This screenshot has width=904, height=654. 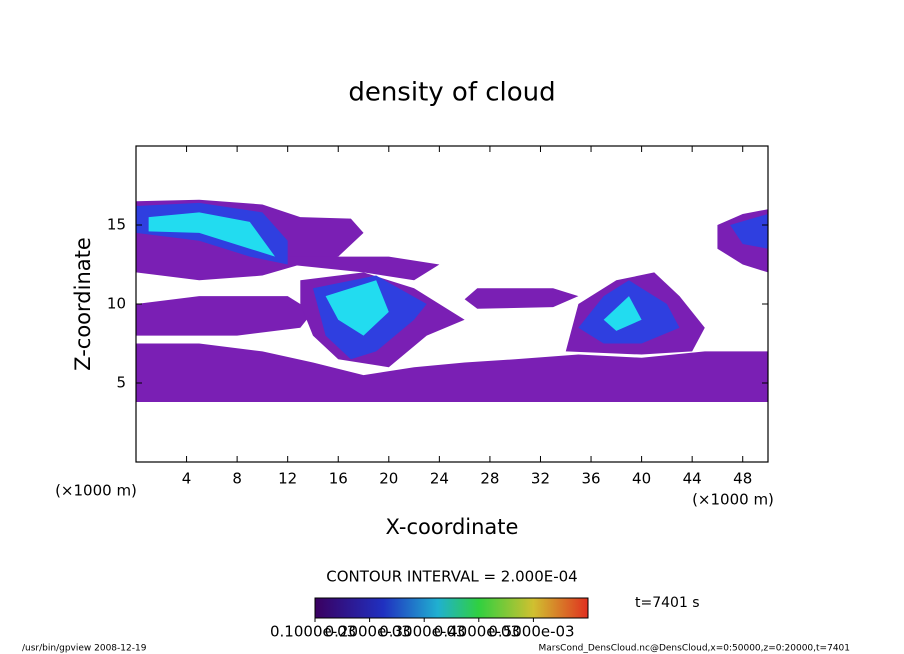 What do you see at coordinates (451, 577) in the screenshot?
I see `contour-interval: CONTOUR INTERVAL = 2.000E-04` at bounding box center [451, 577].